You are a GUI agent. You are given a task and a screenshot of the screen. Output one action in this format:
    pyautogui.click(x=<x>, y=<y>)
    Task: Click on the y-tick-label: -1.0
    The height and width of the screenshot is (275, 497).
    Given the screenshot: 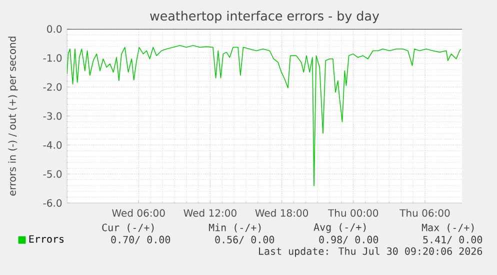 What is the action you would take?
    pyautogui.click(x=52, y=58)
    